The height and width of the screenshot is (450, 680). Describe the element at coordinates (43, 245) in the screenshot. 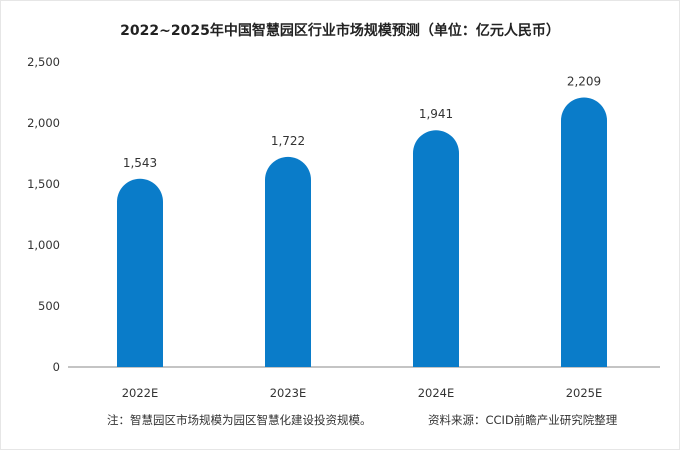

I see `y-tick-label: 1,000` at that location.